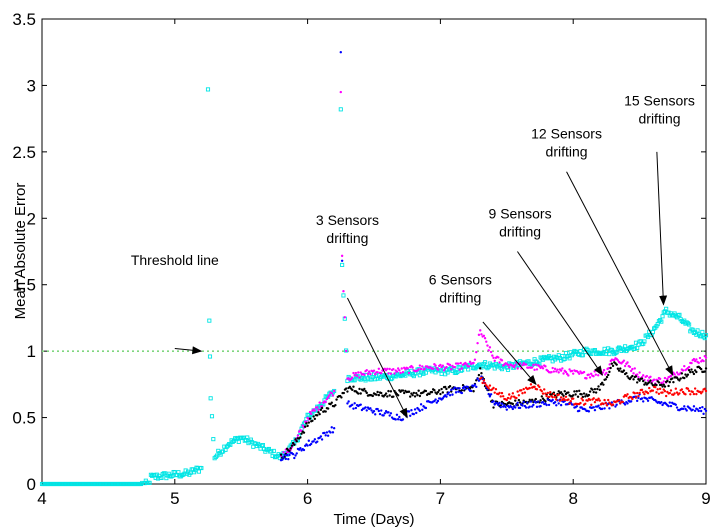  I want to click on annotation-3: 9 Sensors drifting, so click(546, 290).